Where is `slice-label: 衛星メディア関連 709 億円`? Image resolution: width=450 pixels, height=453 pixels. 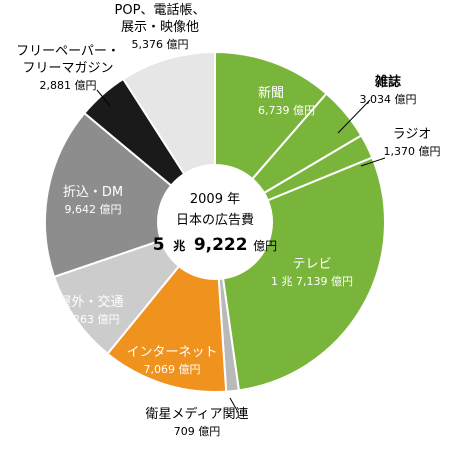 slice-label: 衛星メディア関連 709 億円 is located at coordinates (196, 422).